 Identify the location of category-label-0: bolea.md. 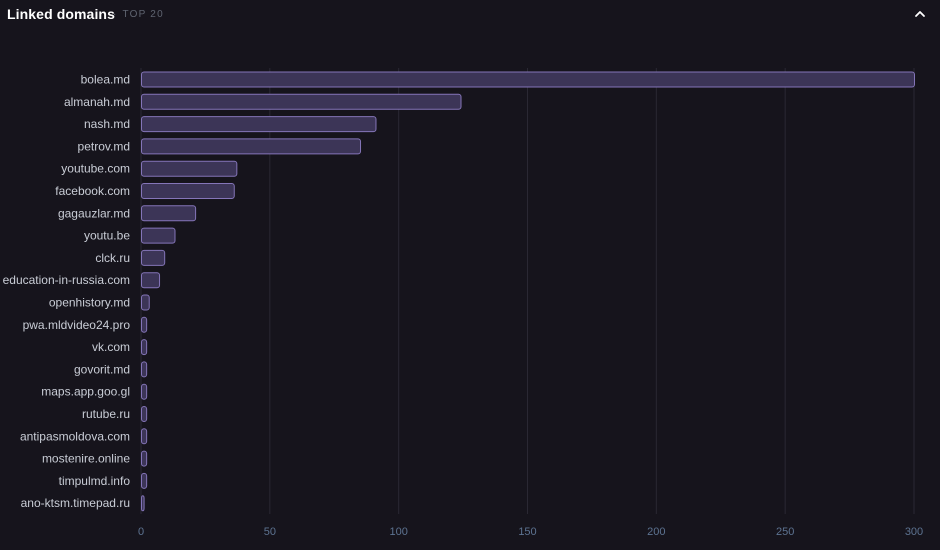
(105, 80).